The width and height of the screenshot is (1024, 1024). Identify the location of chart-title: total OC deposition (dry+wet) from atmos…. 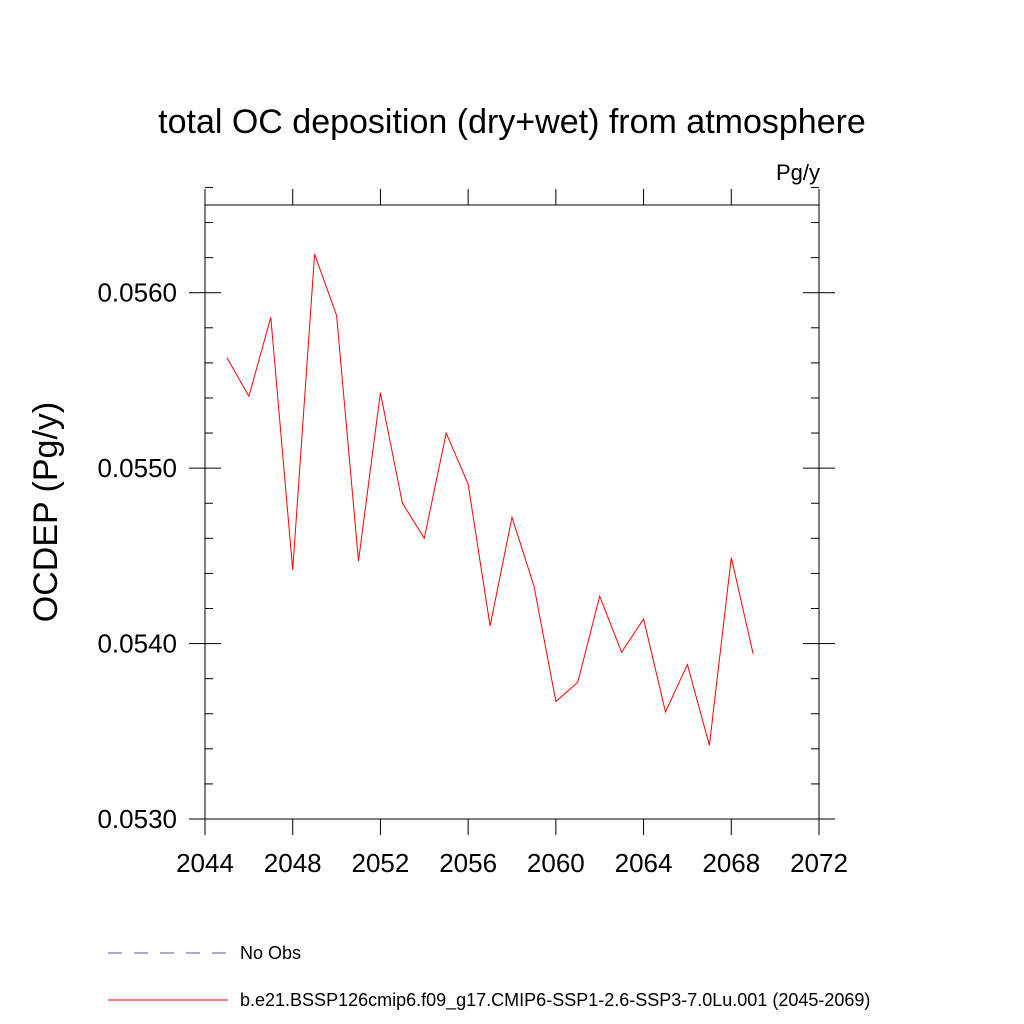
(512, 122).